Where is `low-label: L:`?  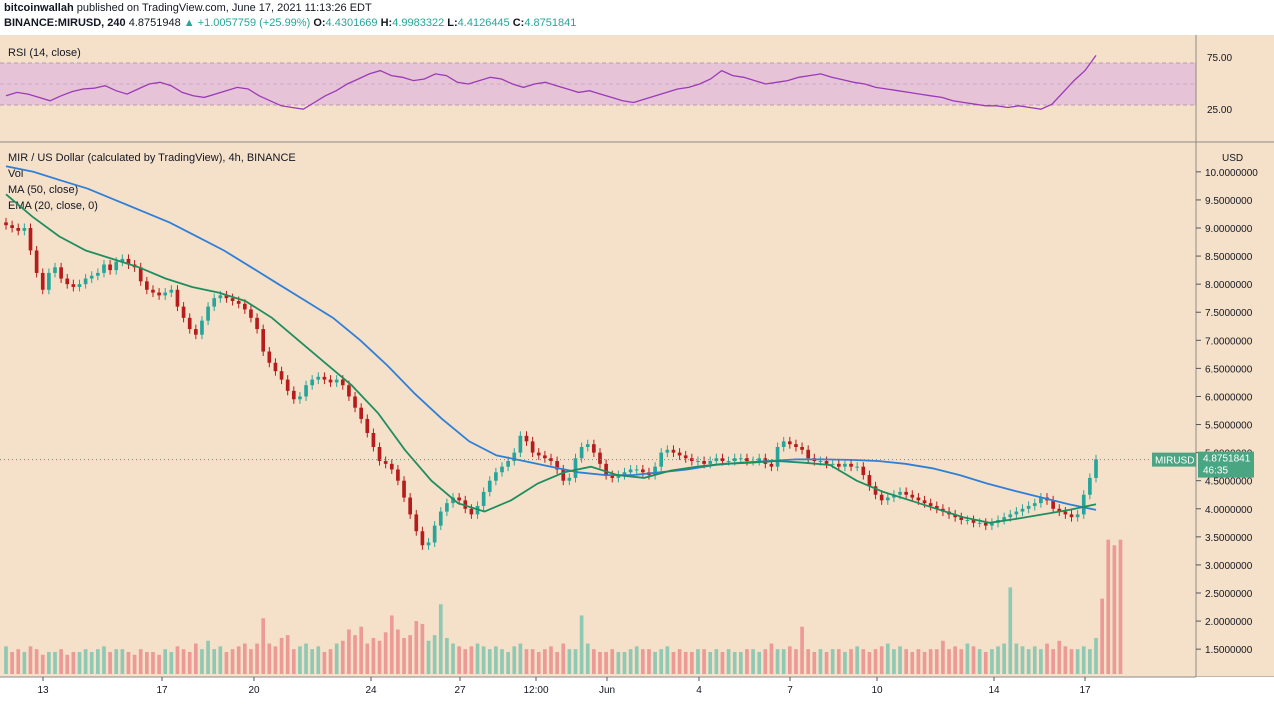
low-label: L: is located at coordinates (452, 23).